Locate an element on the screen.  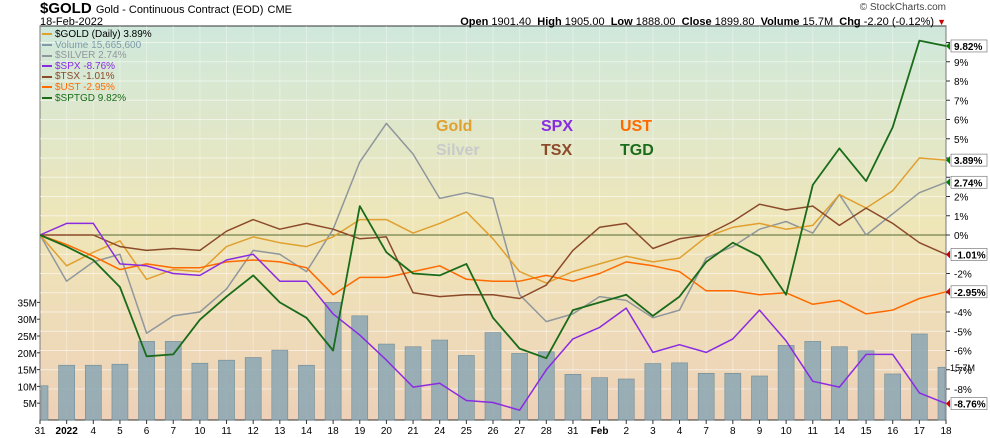
end-marker-tgd is located at coordinates (948, 45).